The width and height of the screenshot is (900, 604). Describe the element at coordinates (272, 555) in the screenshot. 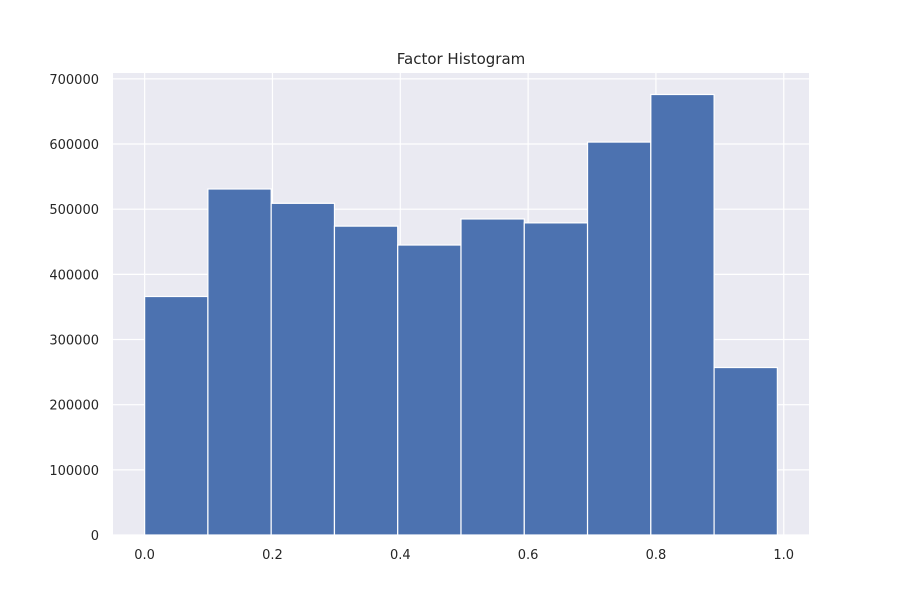

I see `x-tick-label: 0.2` at that location.